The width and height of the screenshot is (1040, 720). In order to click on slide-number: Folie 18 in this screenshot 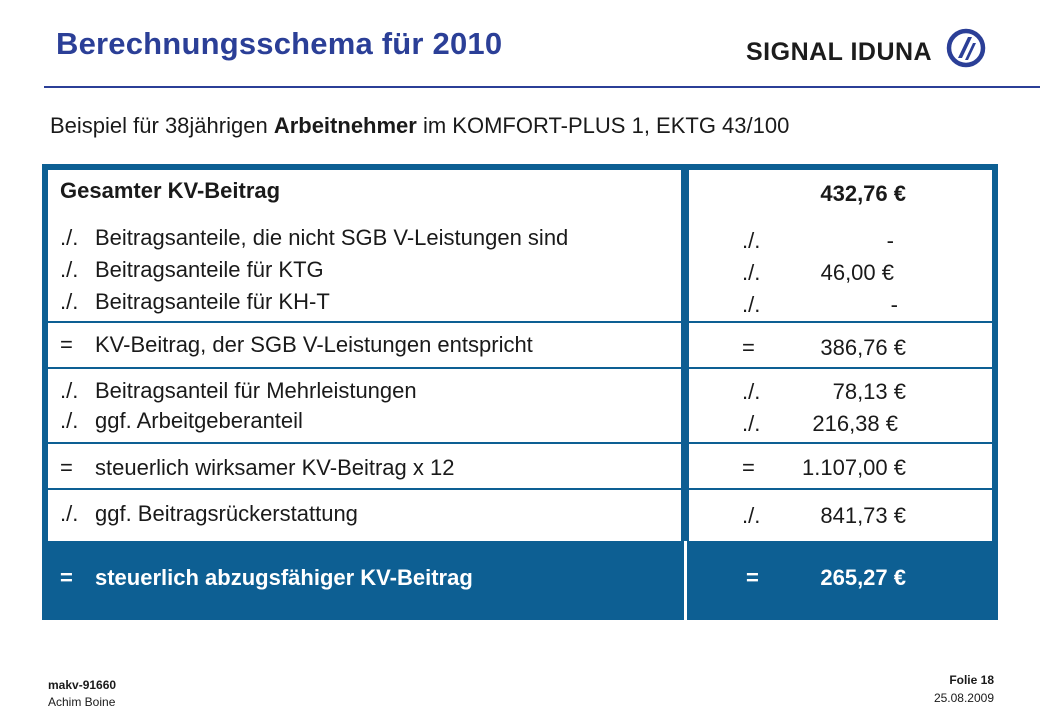, I will do `click(971, 680)`.